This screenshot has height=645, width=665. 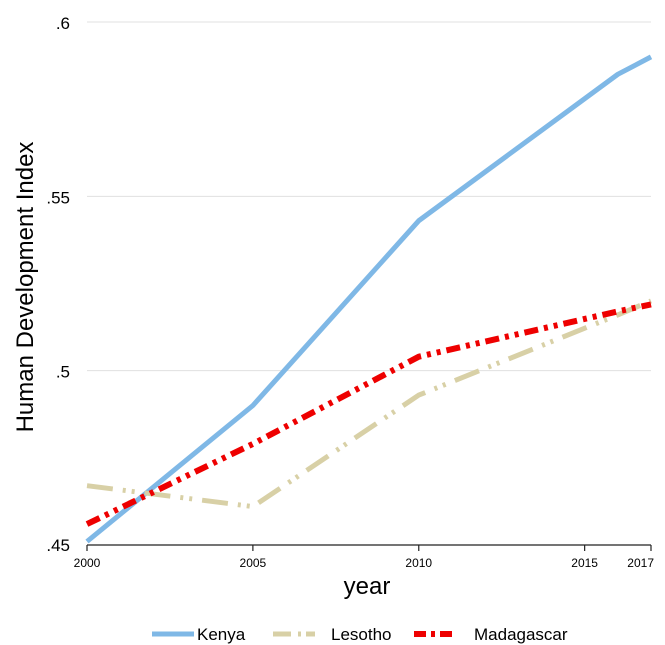 I want to click on legend-label-madagascar: Madagascar, so click(x=521, y=634).